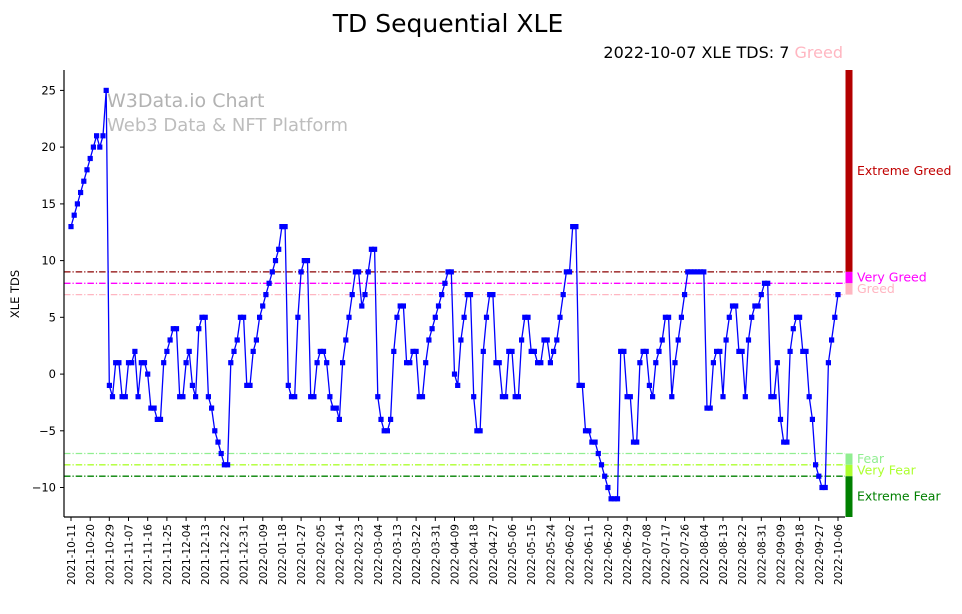  Describe the element at coordinates (130, 554) in the screenshot. I see `svg-text: 2021-11-07` at that location.